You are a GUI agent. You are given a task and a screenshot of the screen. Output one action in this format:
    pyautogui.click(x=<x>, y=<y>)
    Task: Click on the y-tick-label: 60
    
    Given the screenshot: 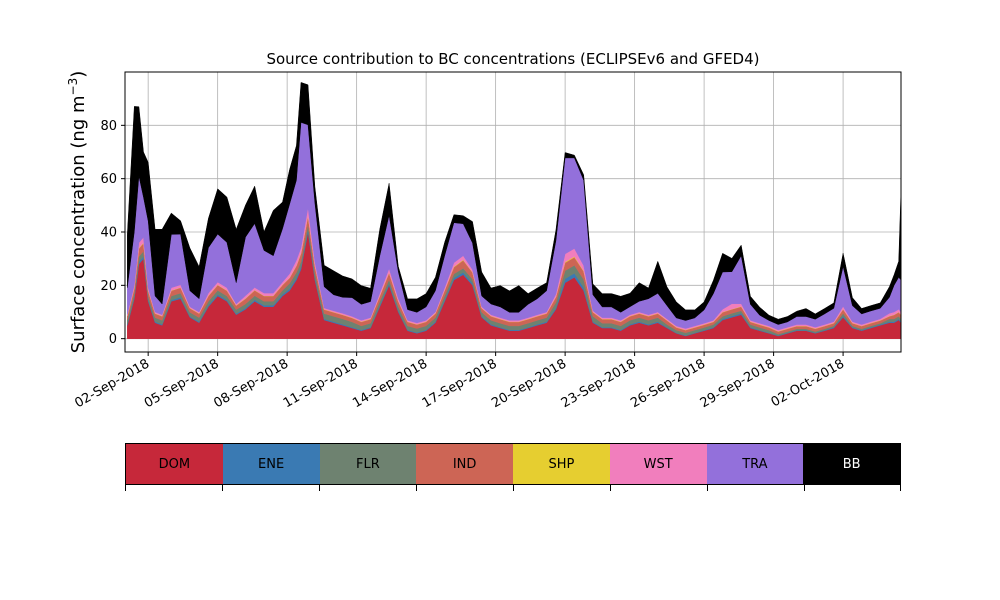 What is the action you would take?
    pyautogui.click(x=108, y=179)
    